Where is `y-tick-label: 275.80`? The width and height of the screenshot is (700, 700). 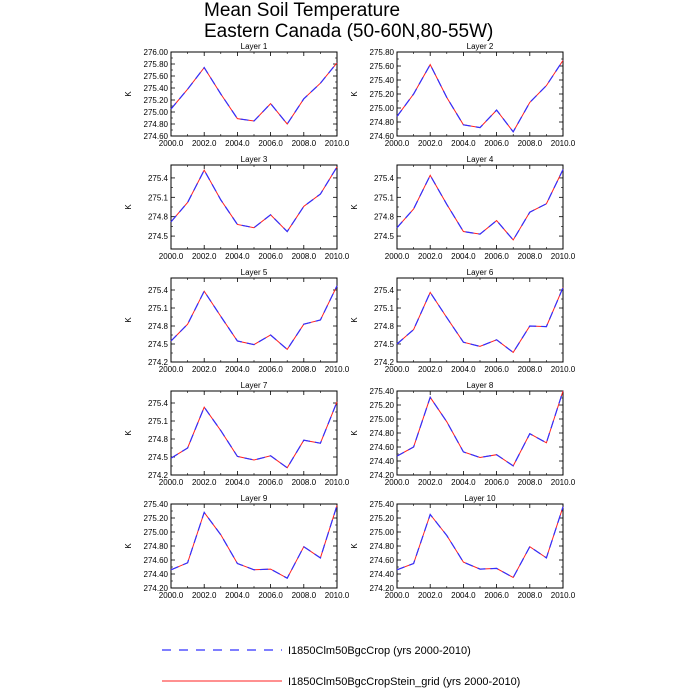 y-tick-label: 275.80 is located at coordinates (156, 64).